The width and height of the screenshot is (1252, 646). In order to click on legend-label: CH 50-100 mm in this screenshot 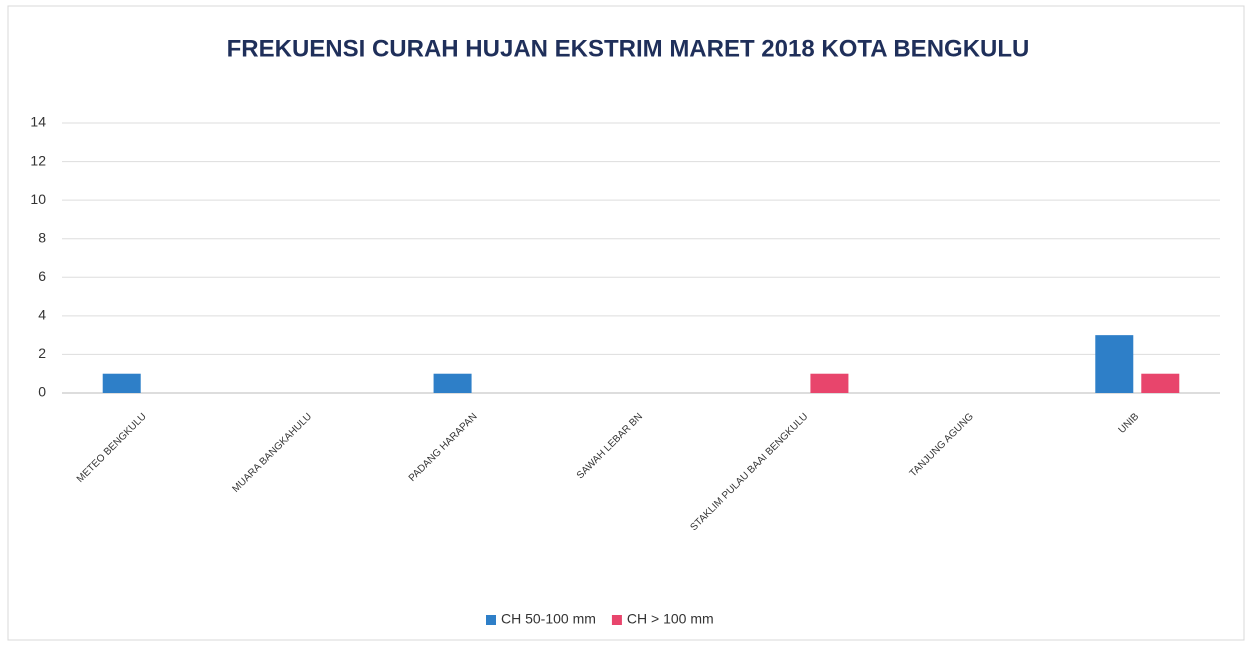, I will do `click(548, 619)`.